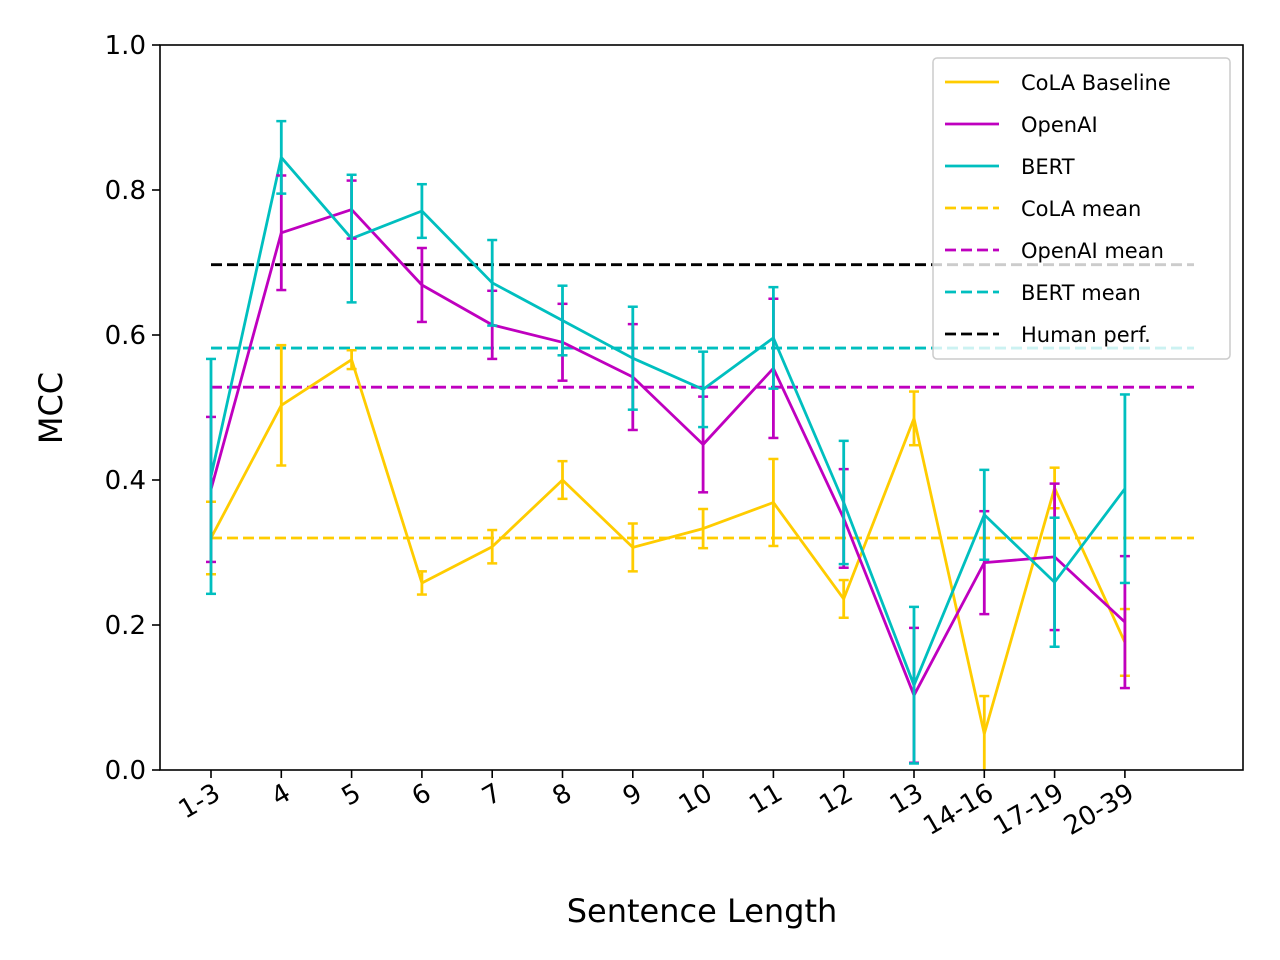 The image size is (1280, 960). I want to click on y-axis: 0.0 0.2 0.4 0.6 0.8 1.0, so click(132, 408).